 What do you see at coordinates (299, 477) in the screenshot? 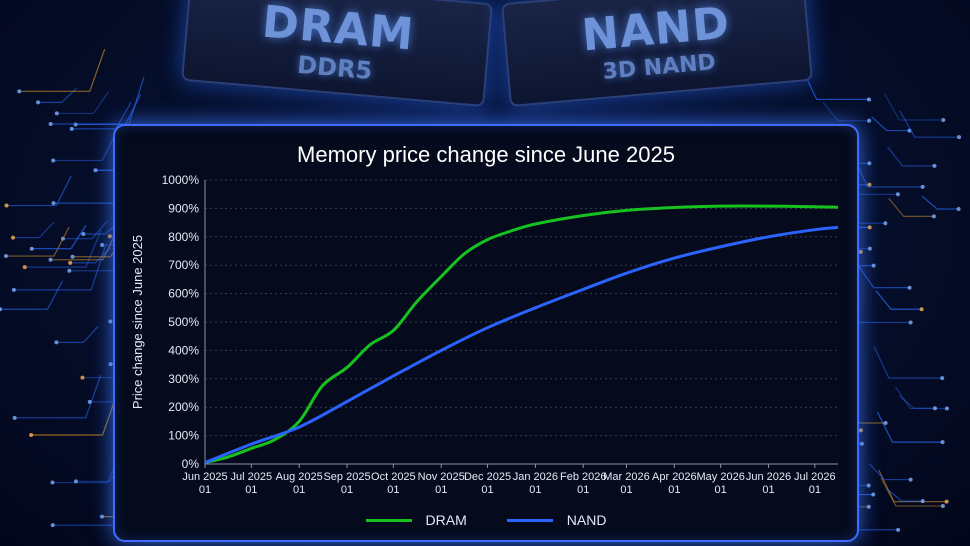
I see `x-tick-label: Aug 2025` at bounding box center [299, 477].